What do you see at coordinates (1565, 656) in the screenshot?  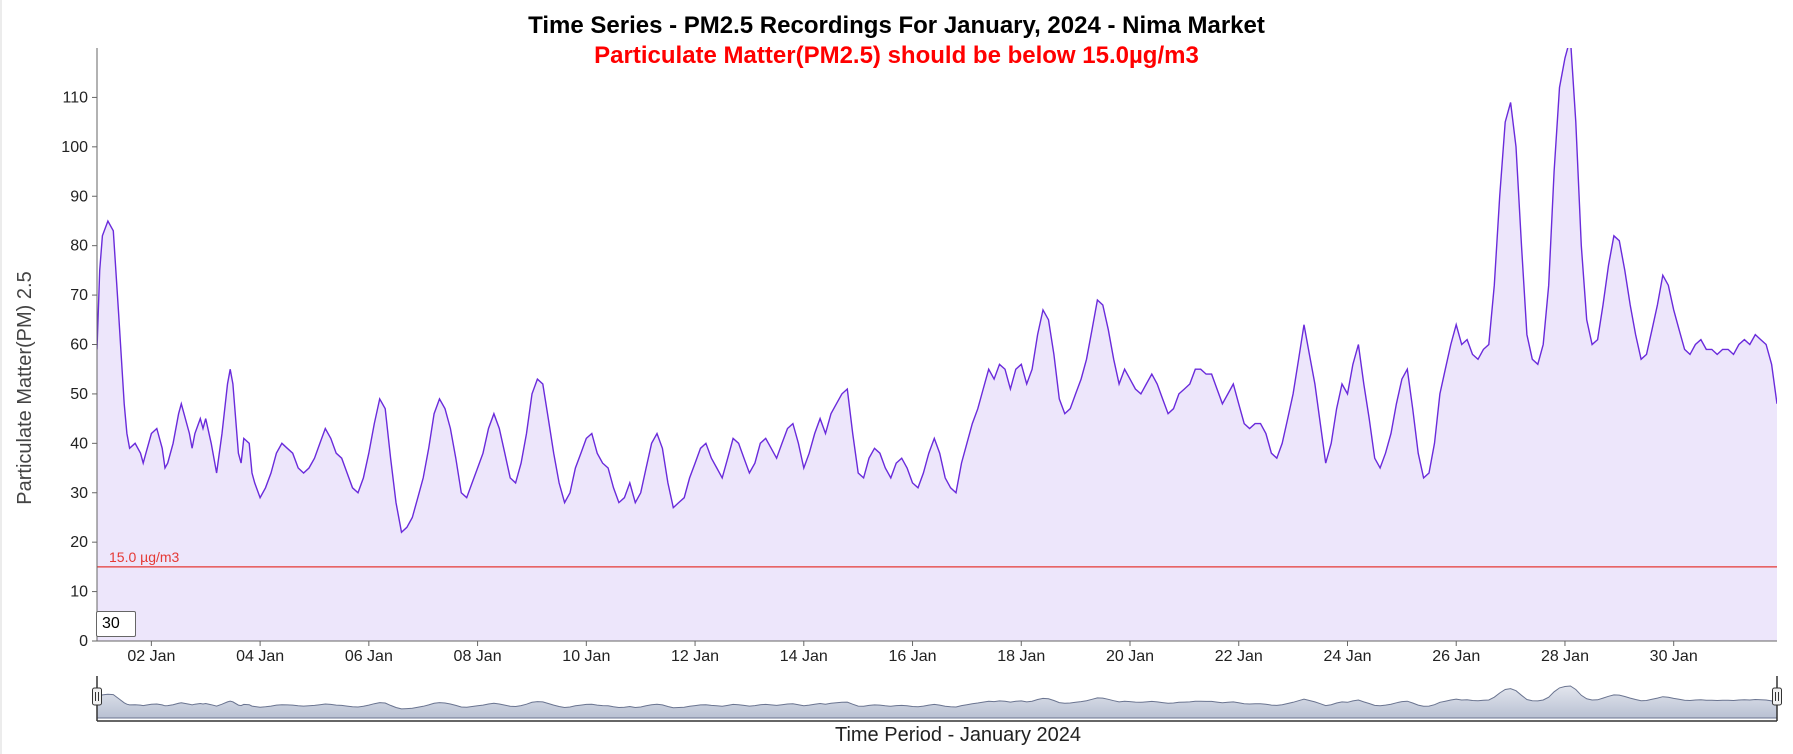 I see `x-tick-label: 28 Jan` at bounding box center [1565, 656].